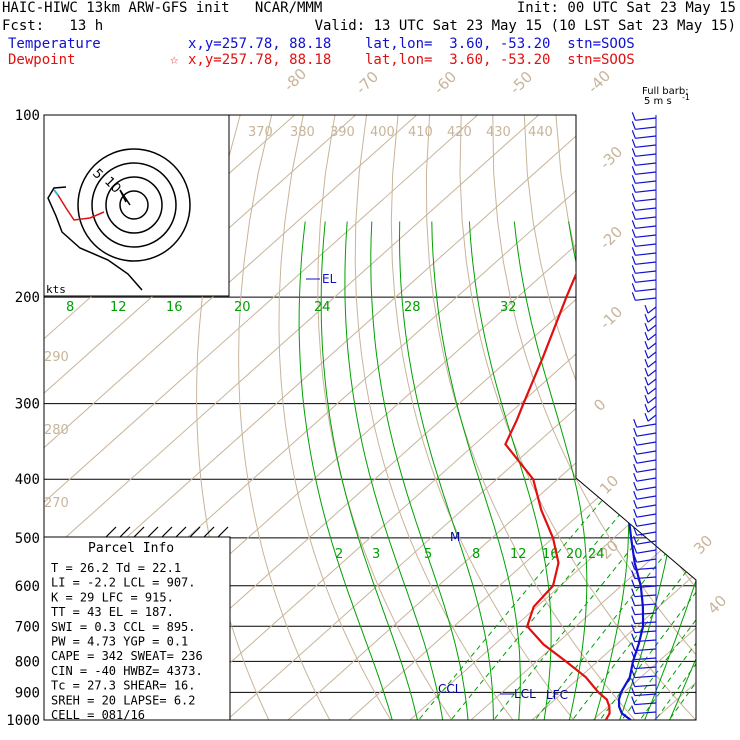  Describe the element at coordinates (420, 132) in the screenshot. I see `theta-label: 410` at that location.